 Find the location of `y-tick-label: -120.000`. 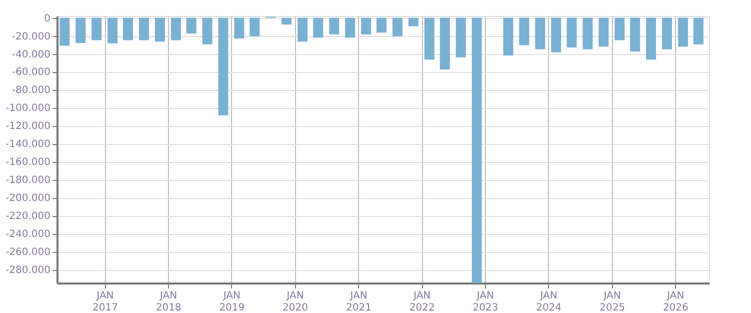

y-tick-label: -120.000 is located at coordinates (28, 126).